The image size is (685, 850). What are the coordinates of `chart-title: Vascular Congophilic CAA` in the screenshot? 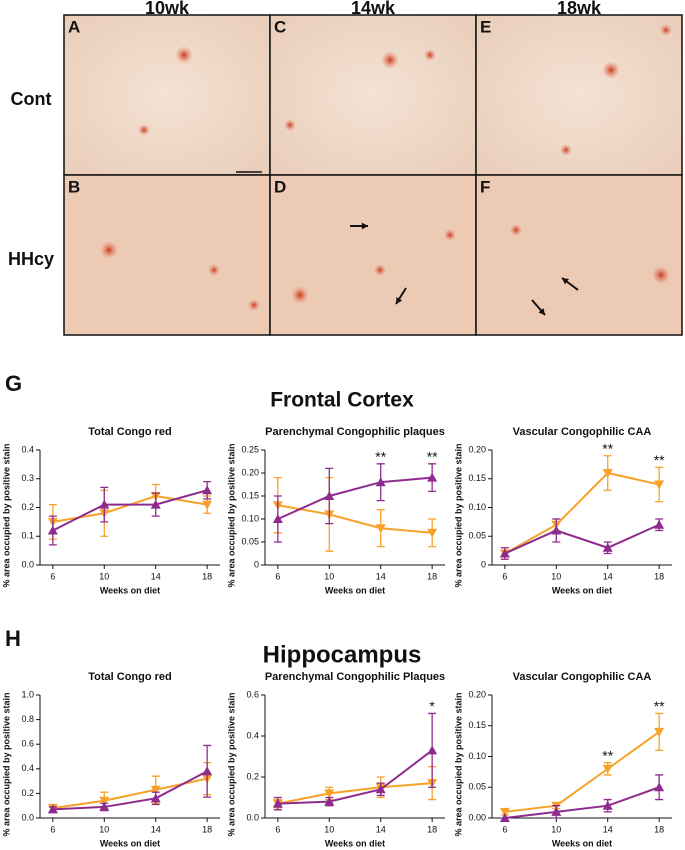 It's located at (582, 677).